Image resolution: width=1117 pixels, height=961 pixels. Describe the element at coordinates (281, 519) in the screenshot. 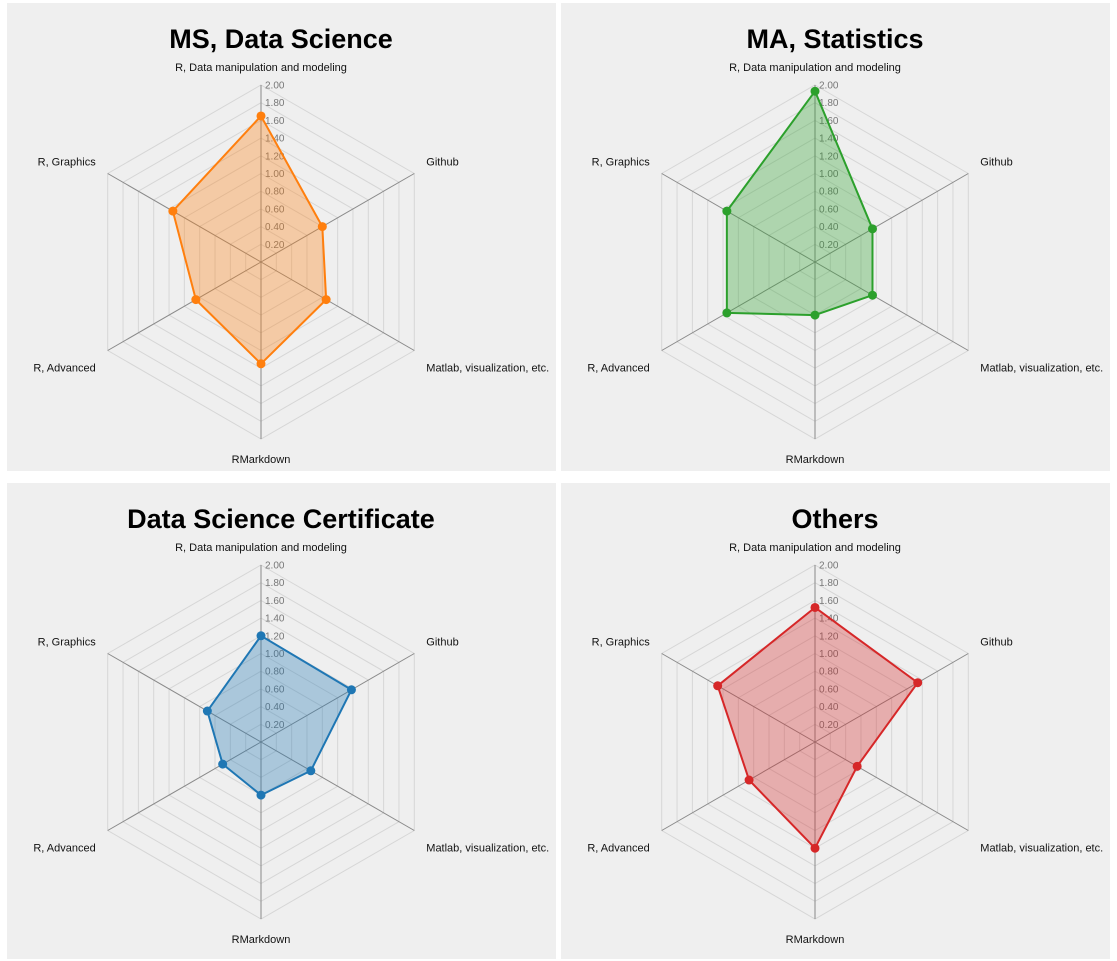

I see `chart-title: Data Science Certificate` at that location.